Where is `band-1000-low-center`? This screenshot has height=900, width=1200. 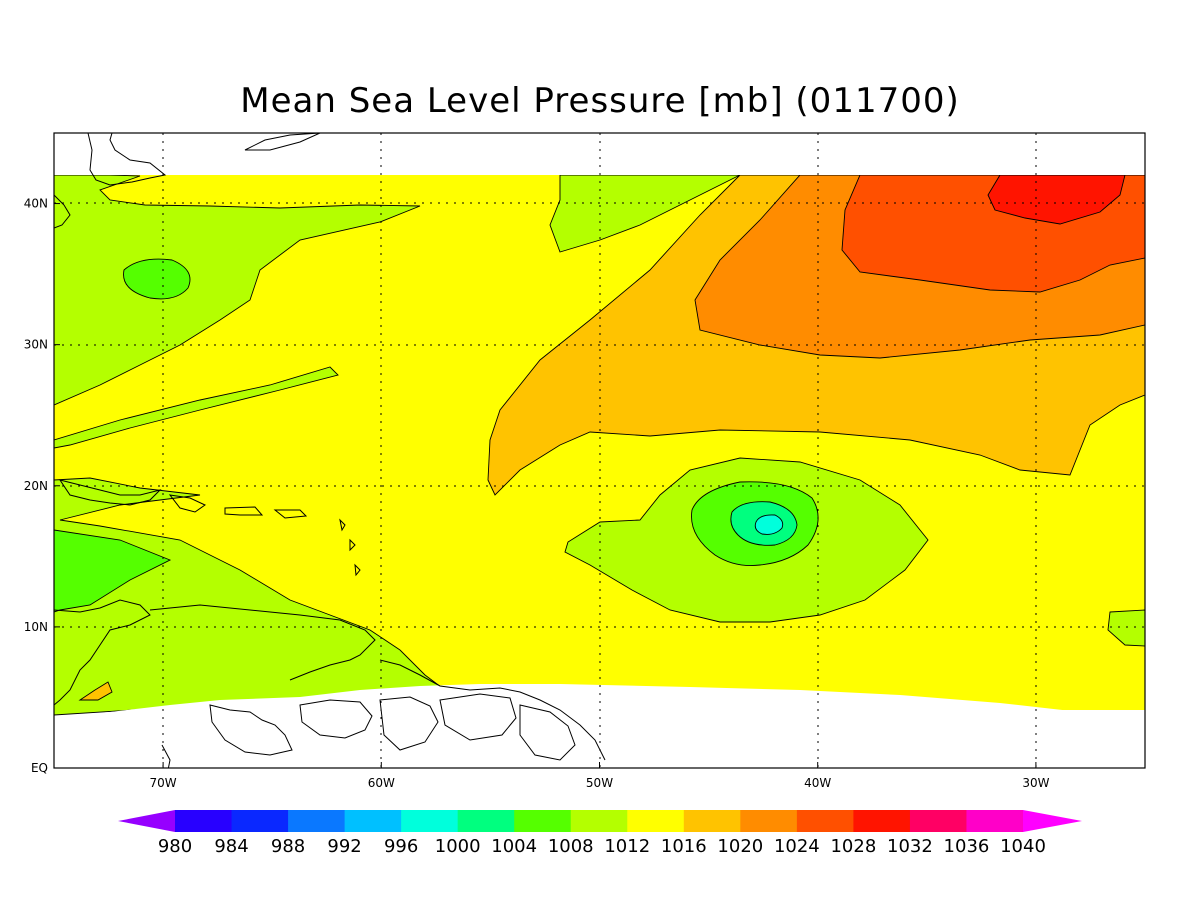
band-1000-low-center is located at coordinates (769, 524).